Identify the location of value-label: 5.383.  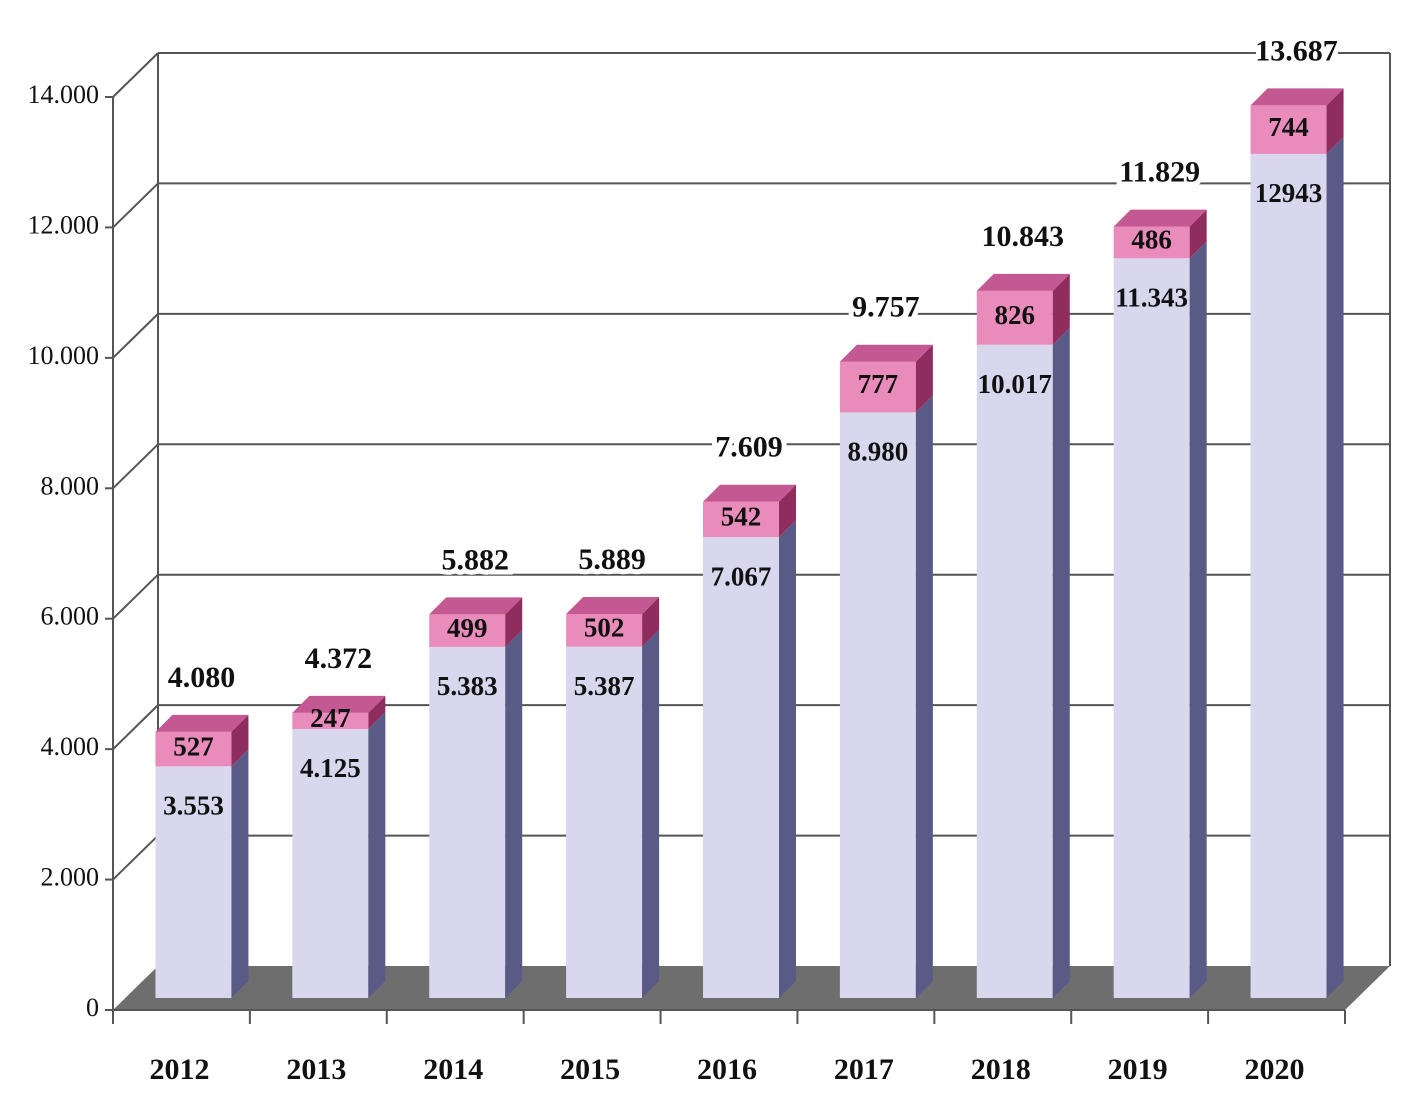
(467, 686).